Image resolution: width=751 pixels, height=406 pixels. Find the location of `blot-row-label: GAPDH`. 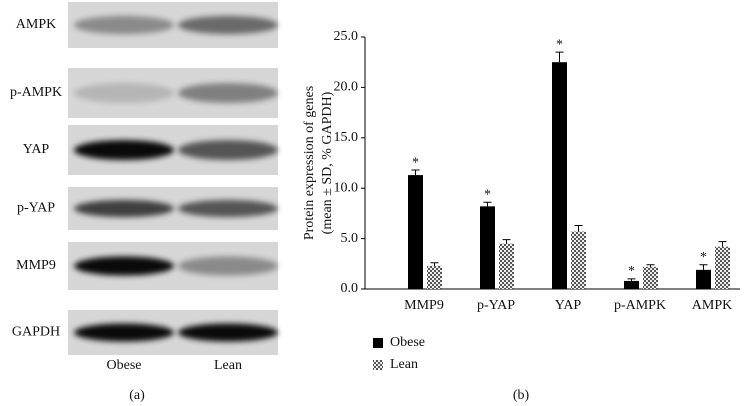

blot-row-label: GAPDH is located at coordinates (36, 332).